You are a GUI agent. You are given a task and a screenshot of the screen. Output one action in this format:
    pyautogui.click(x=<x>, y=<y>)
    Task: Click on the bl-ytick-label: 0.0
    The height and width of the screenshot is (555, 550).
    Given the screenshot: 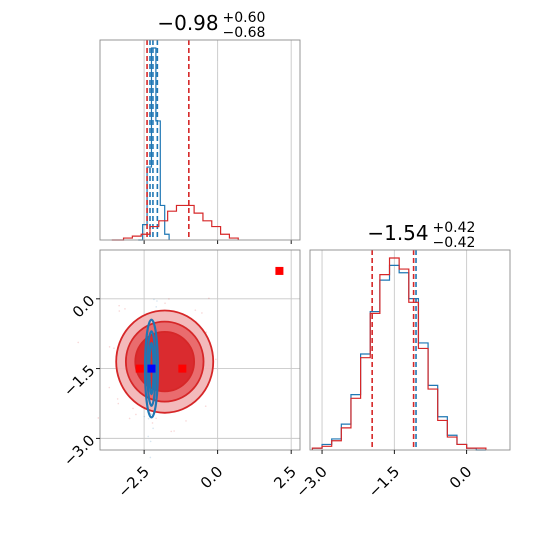 What is the action you would take?
    pyautogui.click(x=84, y=307)
    